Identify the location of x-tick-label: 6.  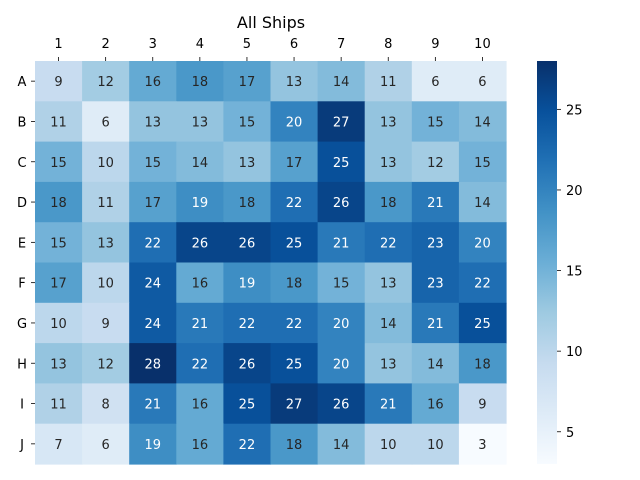
(294, 44).